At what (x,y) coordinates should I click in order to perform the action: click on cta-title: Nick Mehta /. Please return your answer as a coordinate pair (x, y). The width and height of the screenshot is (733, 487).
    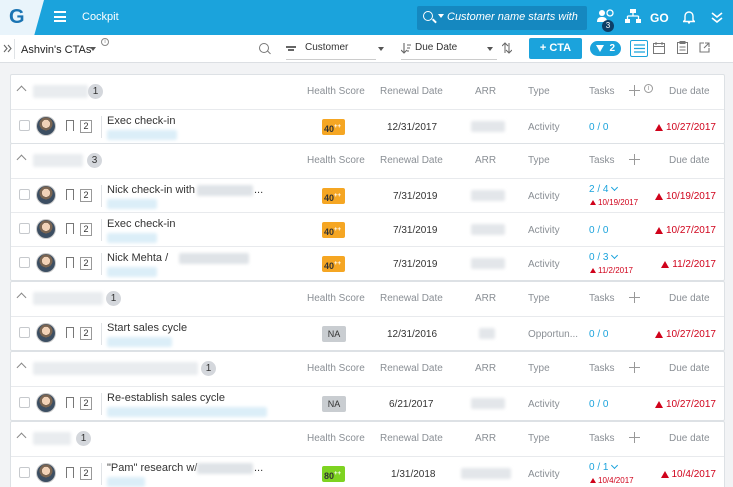
    Looking at the image, I should click on (138, 258).